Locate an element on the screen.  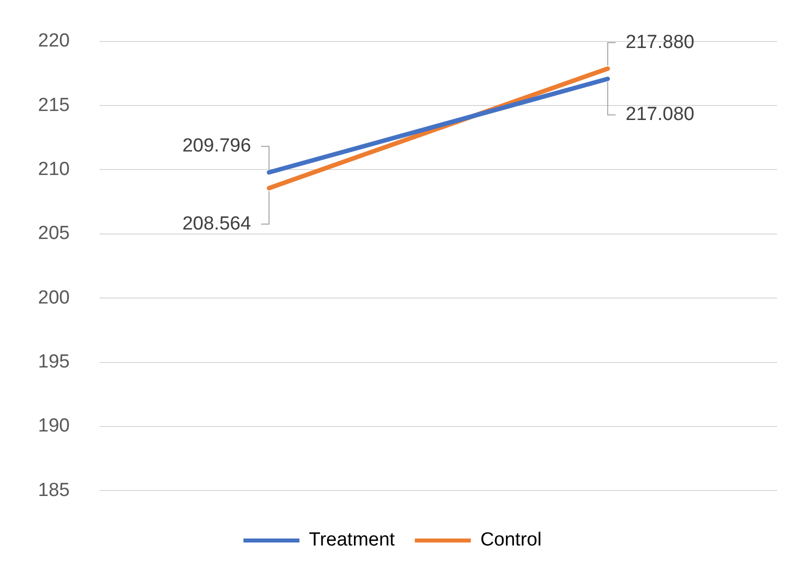
legend-label: Control is located at coordinates (511, 540).